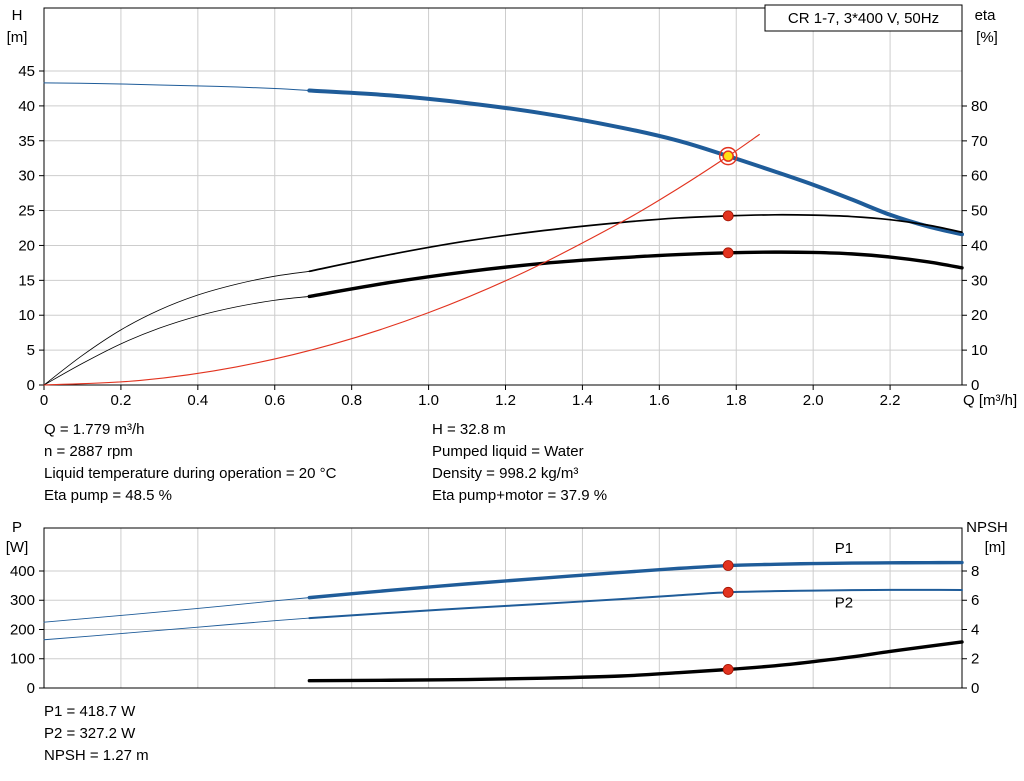 The image size is (1024, 781). What do you see at coordinates (26, 245) in the screenshot?
I see `left-axis-tick-label: 20` at bounding box center [26, 245].